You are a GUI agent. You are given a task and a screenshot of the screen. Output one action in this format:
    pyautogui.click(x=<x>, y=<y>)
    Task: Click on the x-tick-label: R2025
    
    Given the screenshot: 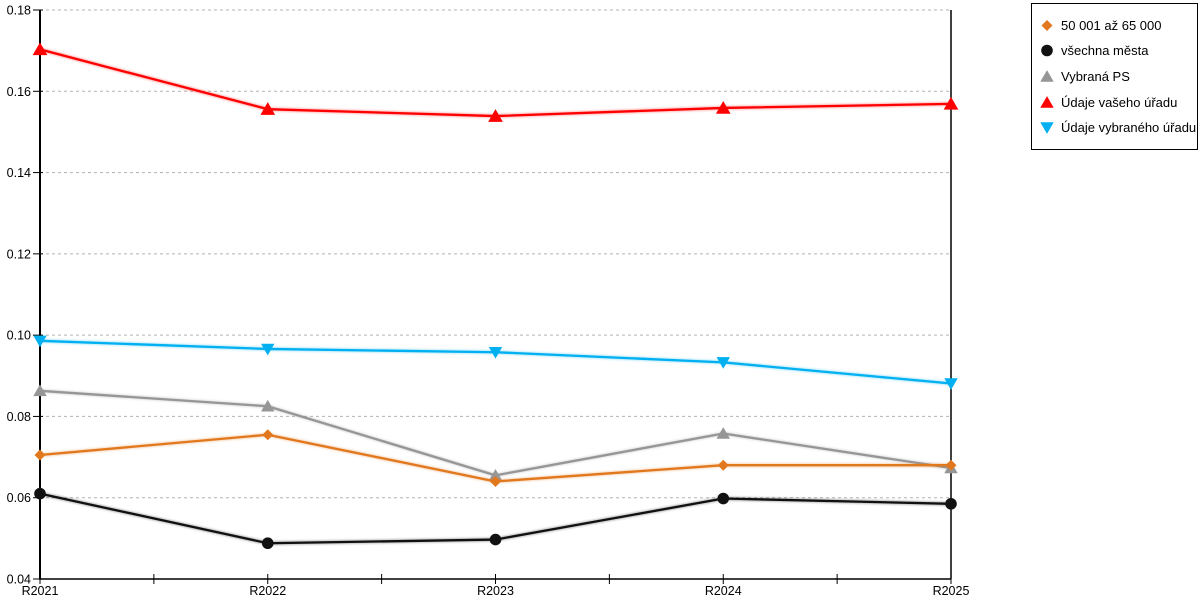 What is the action you would take?
    pyautogui.click(x=951, y=591)
    